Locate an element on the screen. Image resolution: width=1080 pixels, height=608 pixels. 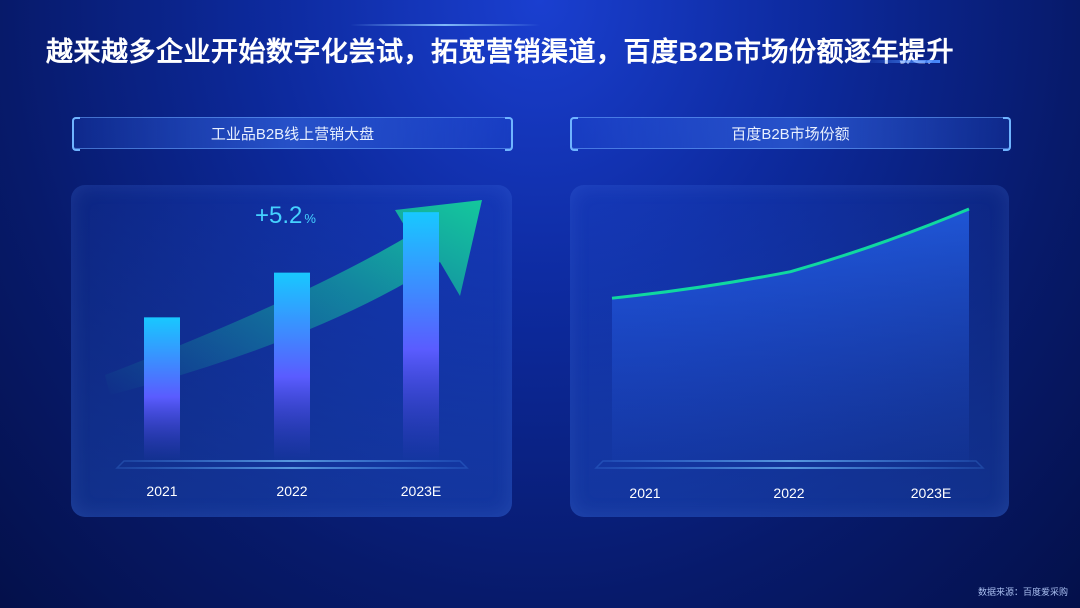
area-x-tick-label: 2022 is located at coordinates (788, 493).